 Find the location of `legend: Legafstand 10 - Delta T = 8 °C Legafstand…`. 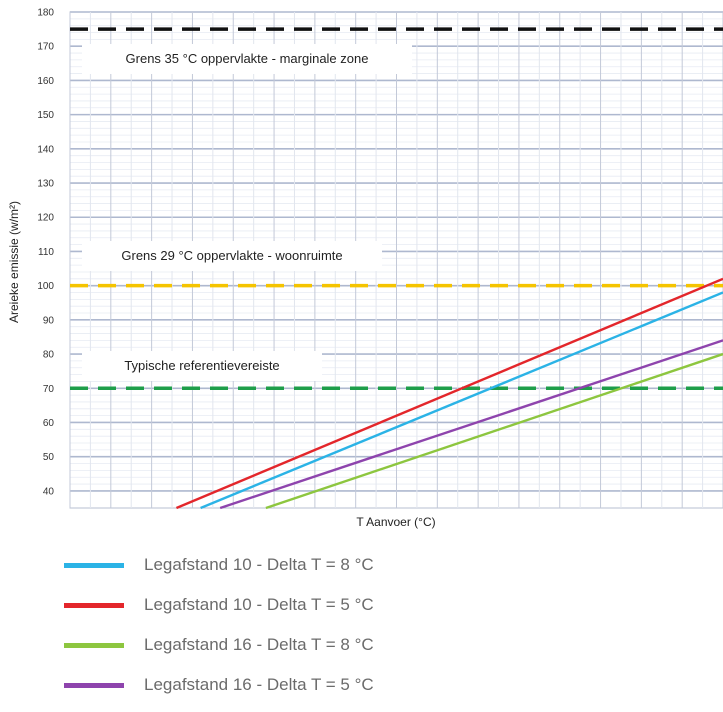

legend: Legafstand 10 - Delta T = 8 °C Legafstand… is located at coordinates (219, 632).